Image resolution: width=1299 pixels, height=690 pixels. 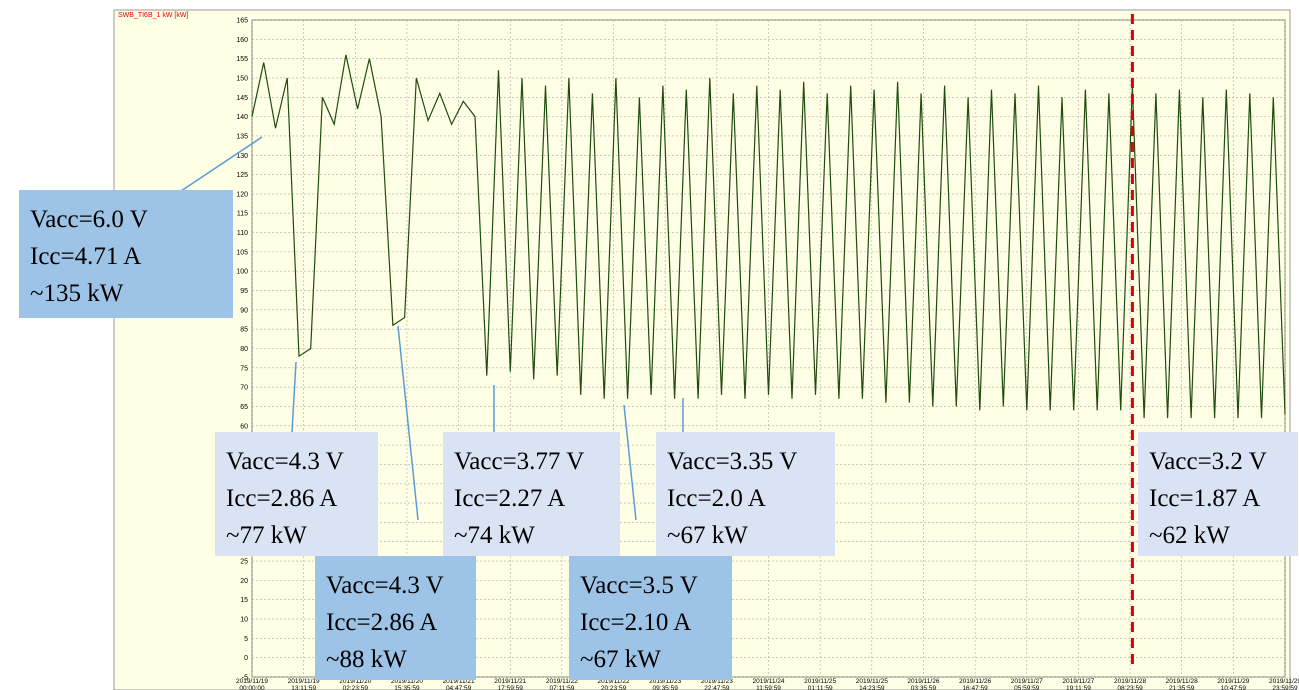 What do you see at coordinates (89, 219) in the screenshot?
I see `annotation-text: Vacc=6.0 V` at bounding box center [89, 219].